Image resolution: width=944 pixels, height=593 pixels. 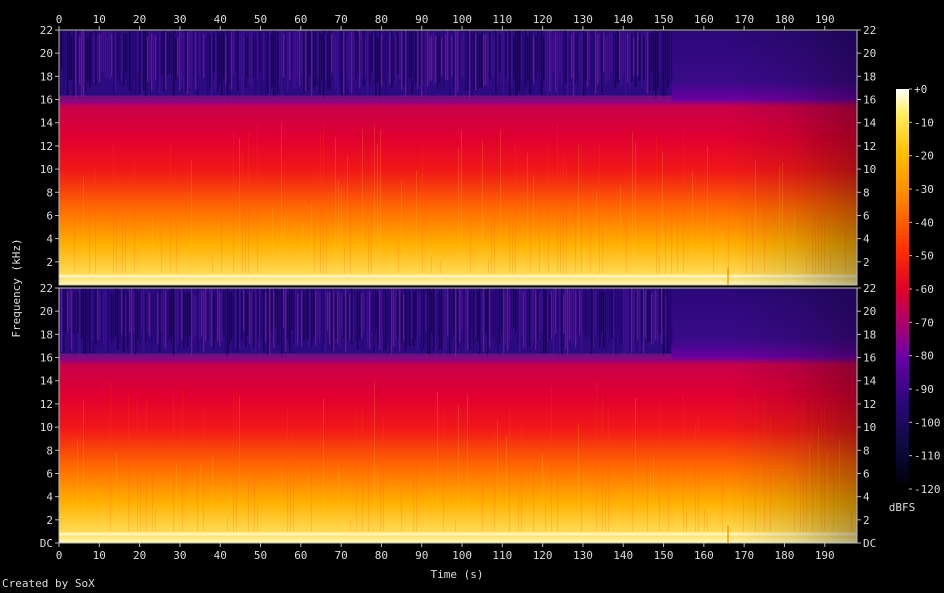 I want to click on y-tick-label: 10, so click(x=46, y=427).